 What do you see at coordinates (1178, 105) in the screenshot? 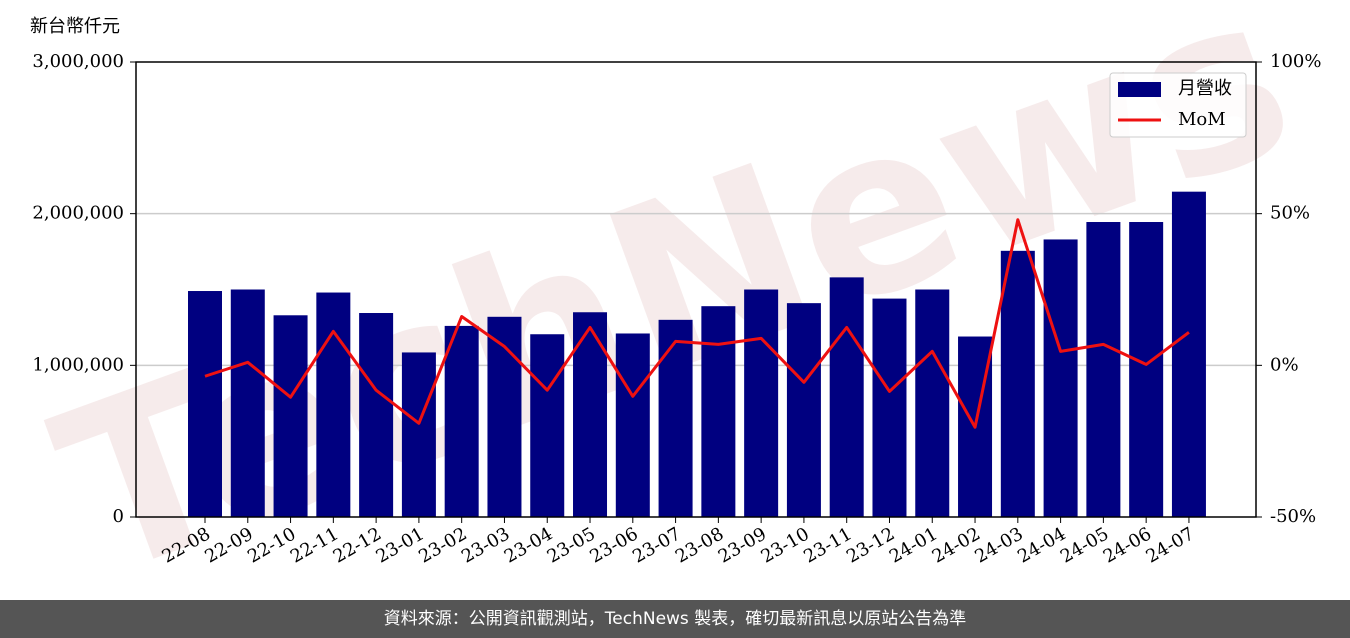
I see `legend: 月營收 MoM` at bounding box center [1178, 105].